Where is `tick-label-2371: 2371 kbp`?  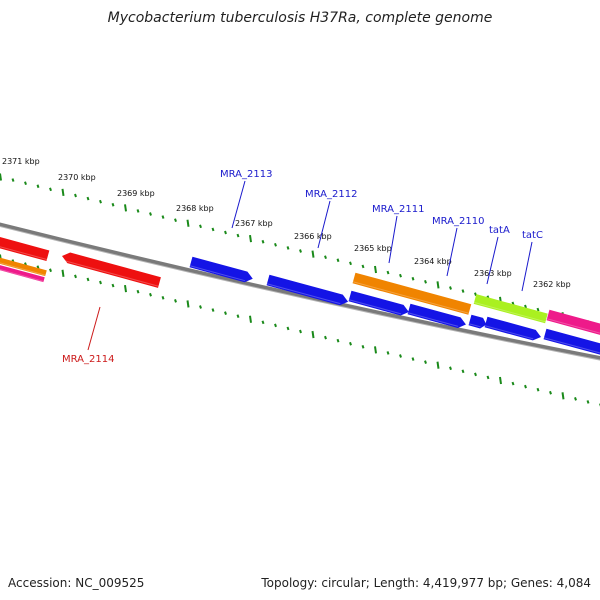
tick-label-2371: 2371 kbp is located at coordinates (21, 161).